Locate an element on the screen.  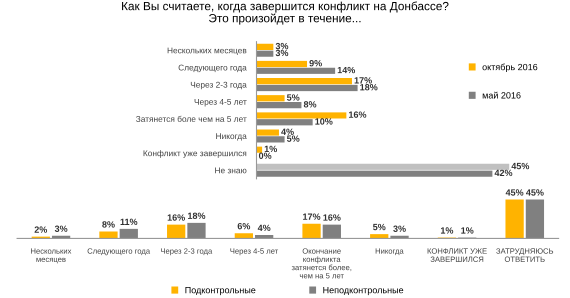
data-label: 42% is located at coordinates (503, 173).